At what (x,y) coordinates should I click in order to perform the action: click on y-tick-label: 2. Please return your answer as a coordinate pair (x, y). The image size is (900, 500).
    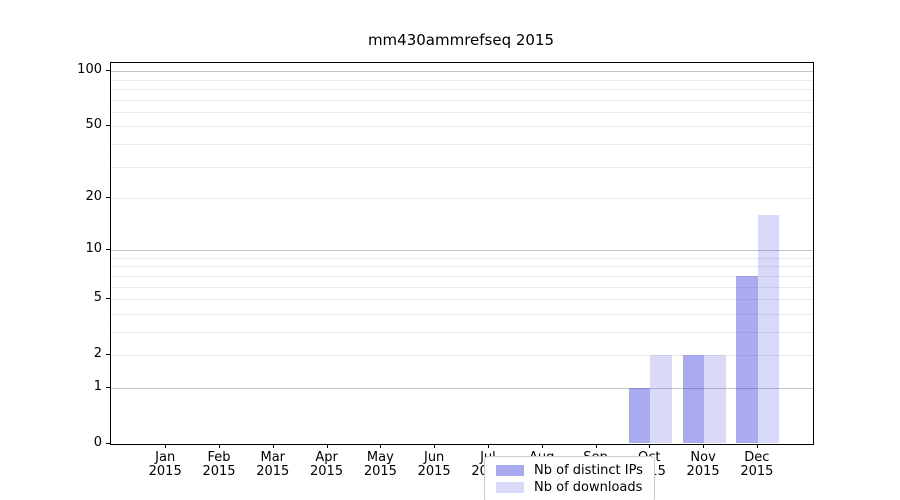
    Looking at the image, I should click on (97, 353).